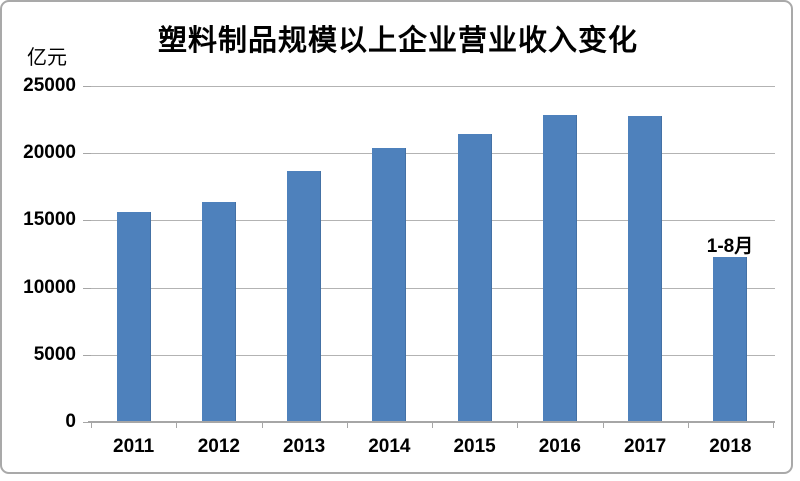 This screenshot has width=800, height=481. Describe the element at coordinates (304, 446) in the screenshot. I see `x-axis-label-2013: 2013` at that location.